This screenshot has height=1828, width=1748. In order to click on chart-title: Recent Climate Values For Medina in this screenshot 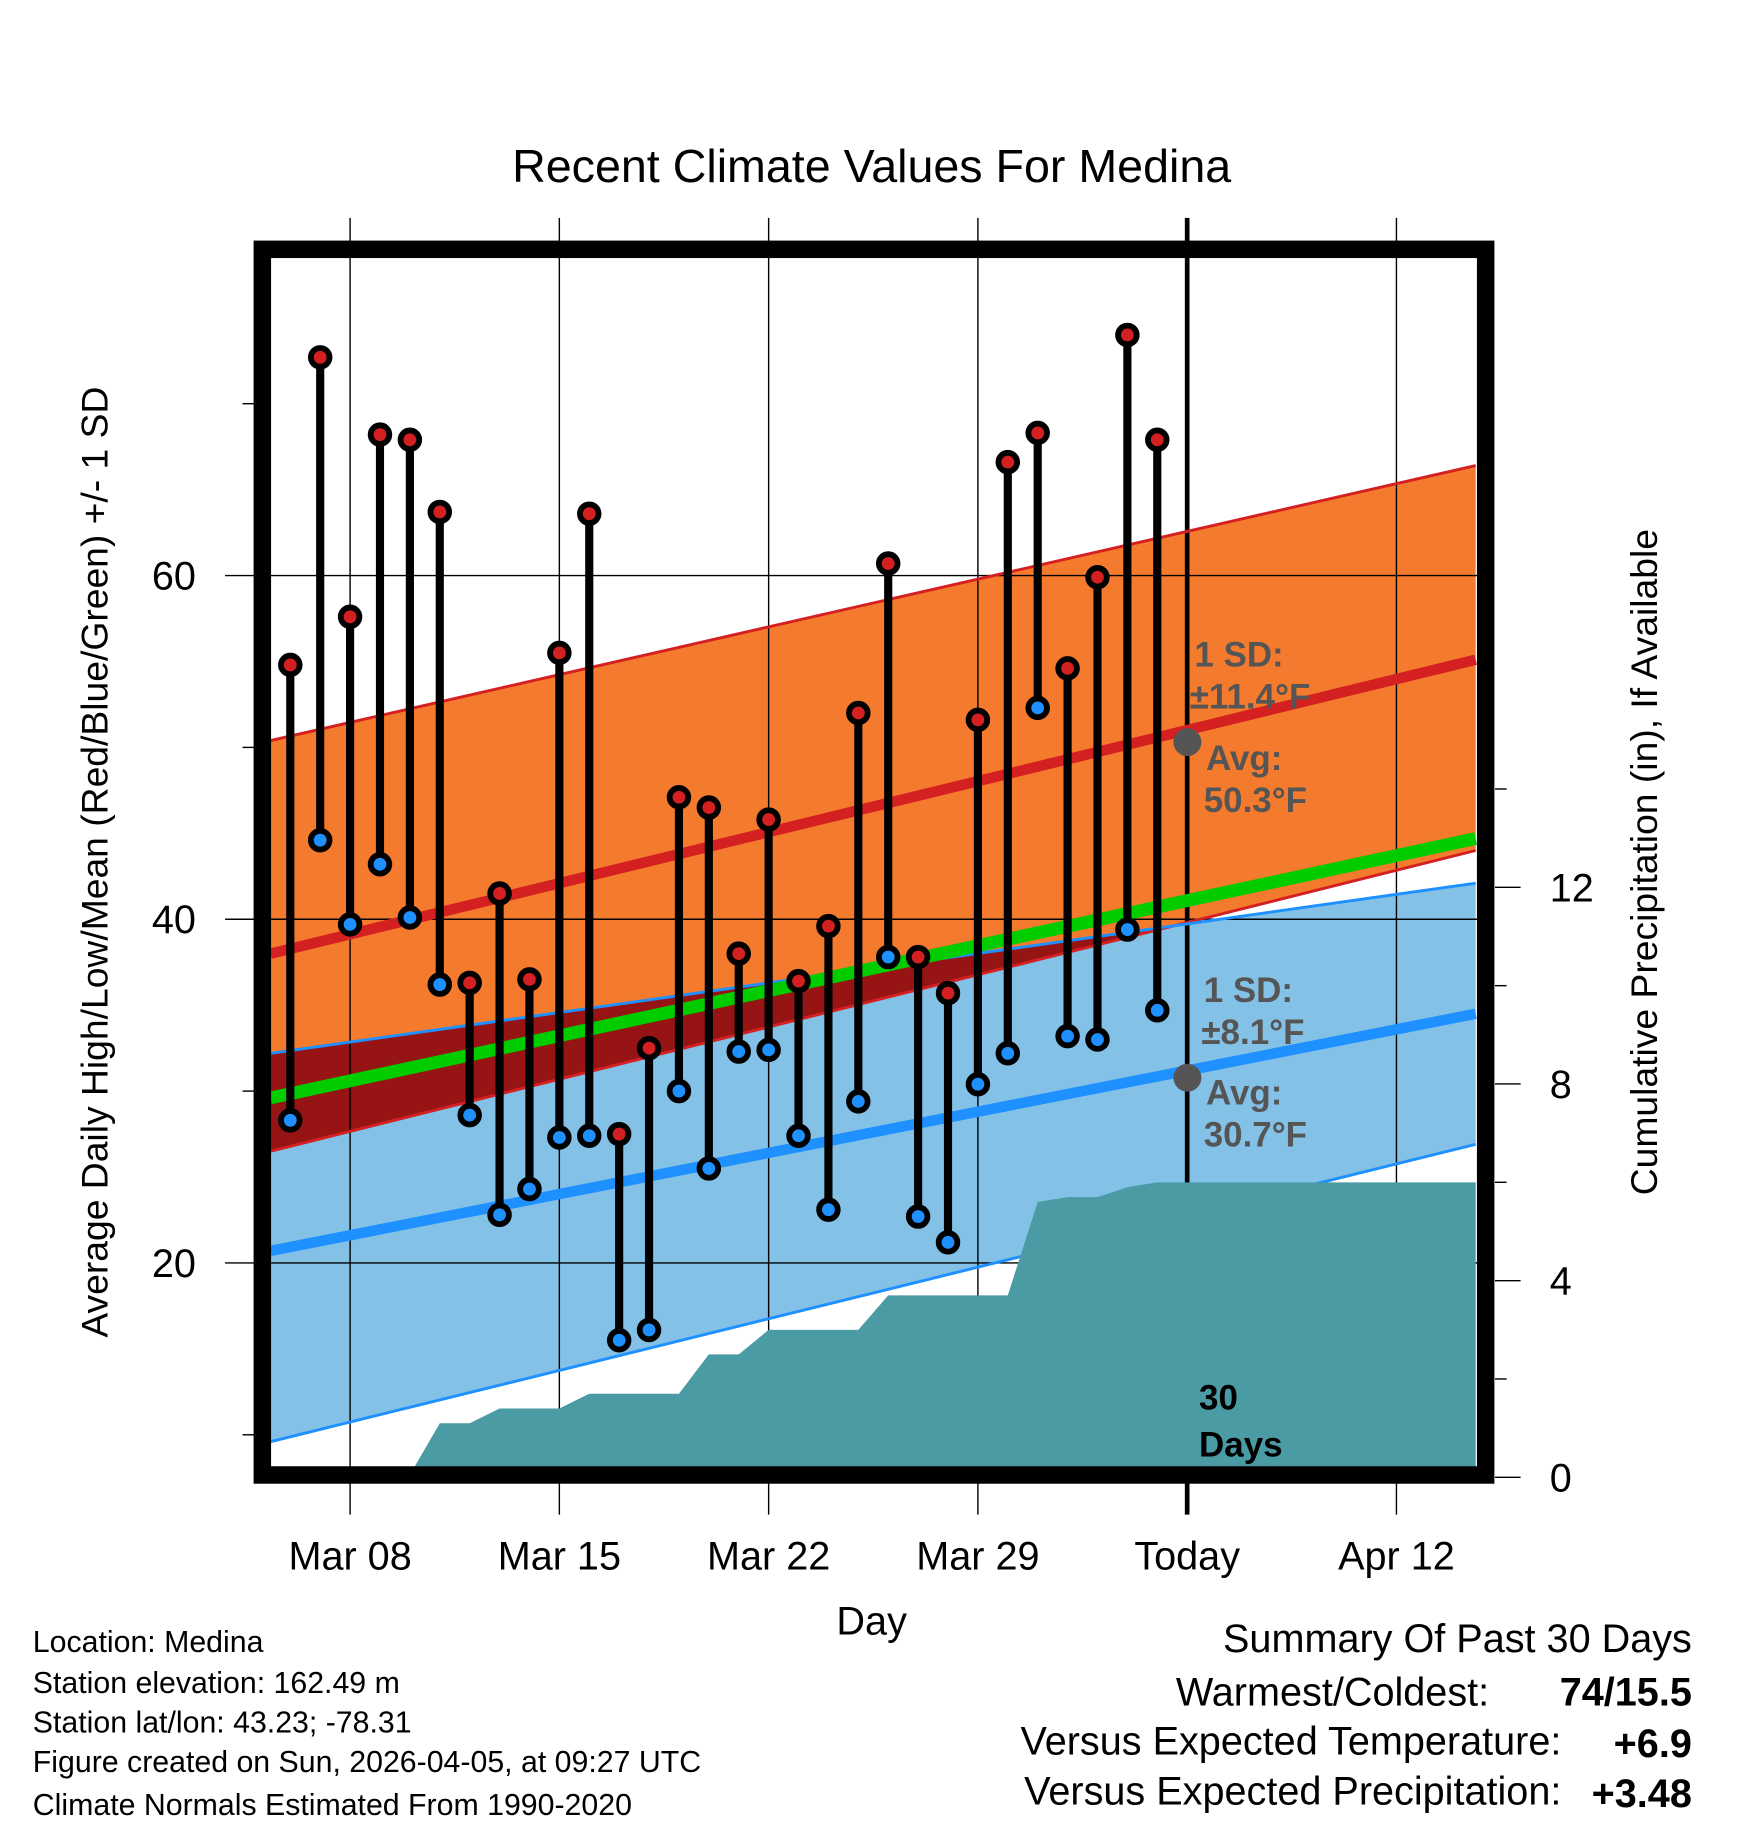, I will do `click(871, 166)`.